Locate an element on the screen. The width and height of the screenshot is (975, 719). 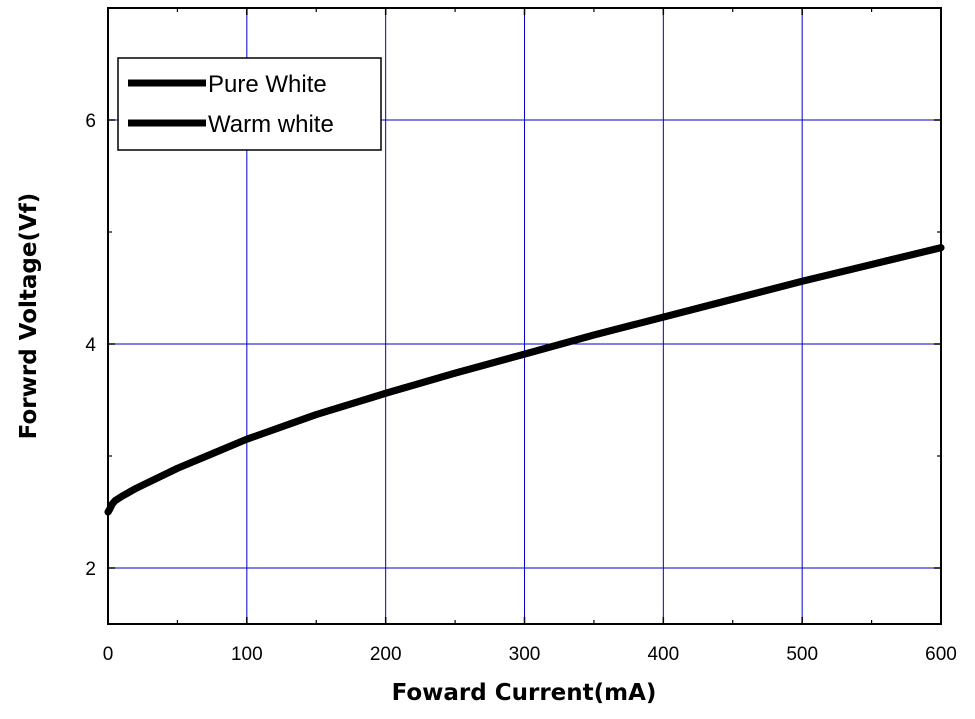
y-tick-label: 6 is located at coordinates (90, 121).